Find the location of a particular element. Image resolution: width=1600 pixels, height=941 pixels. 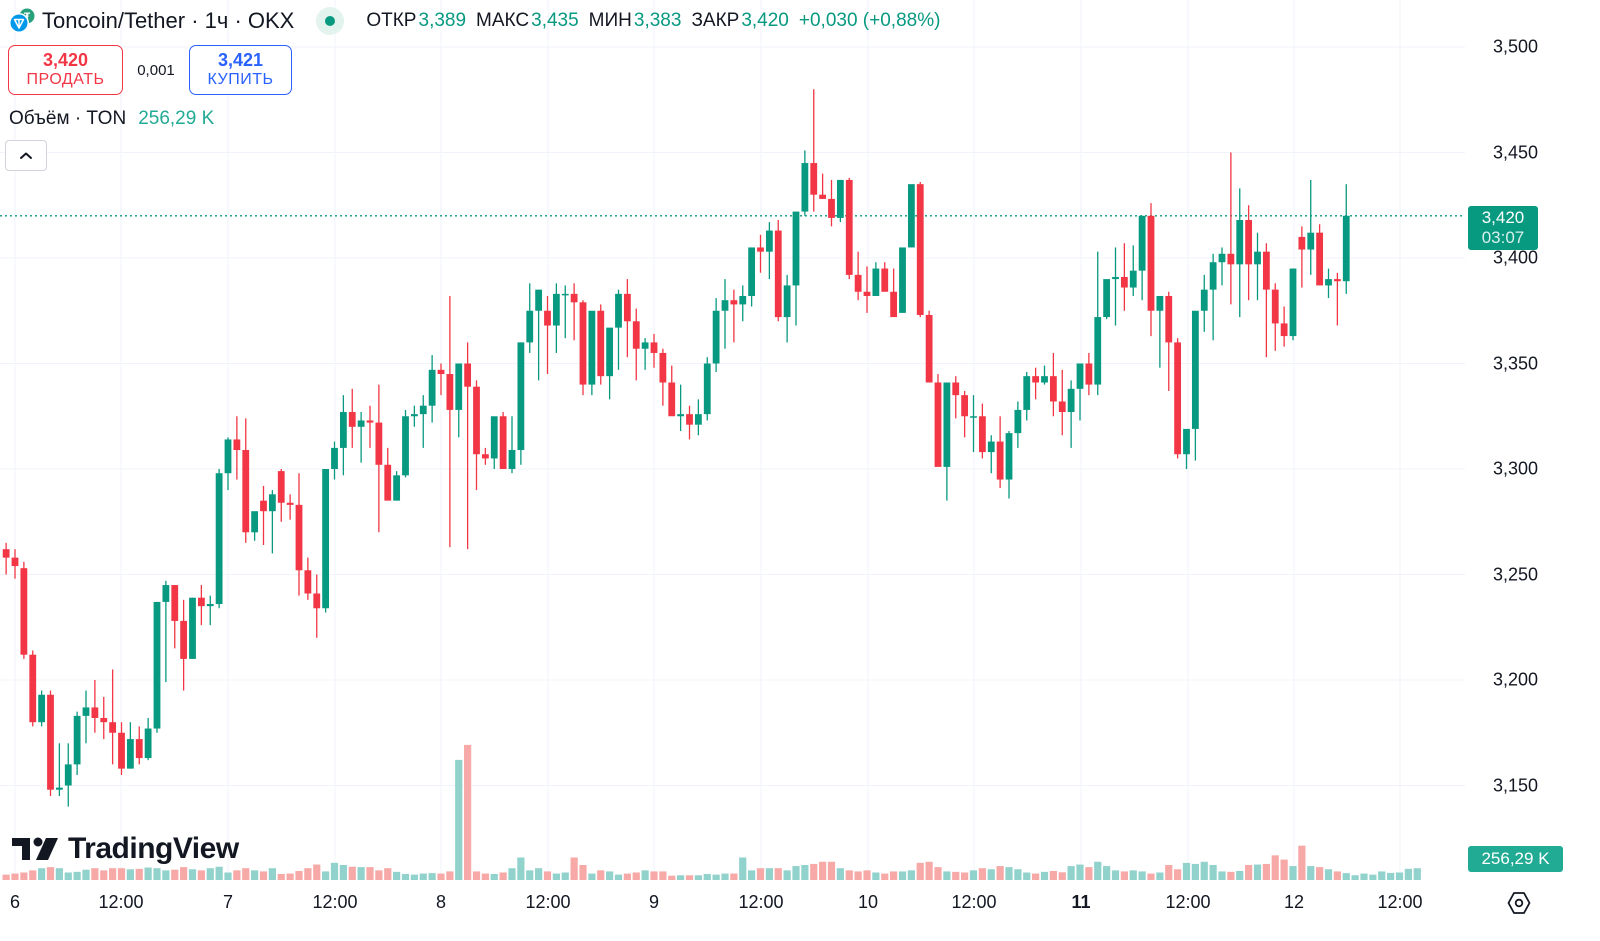

last-price-value: 3,420 is located at coordinates (1503, 217).